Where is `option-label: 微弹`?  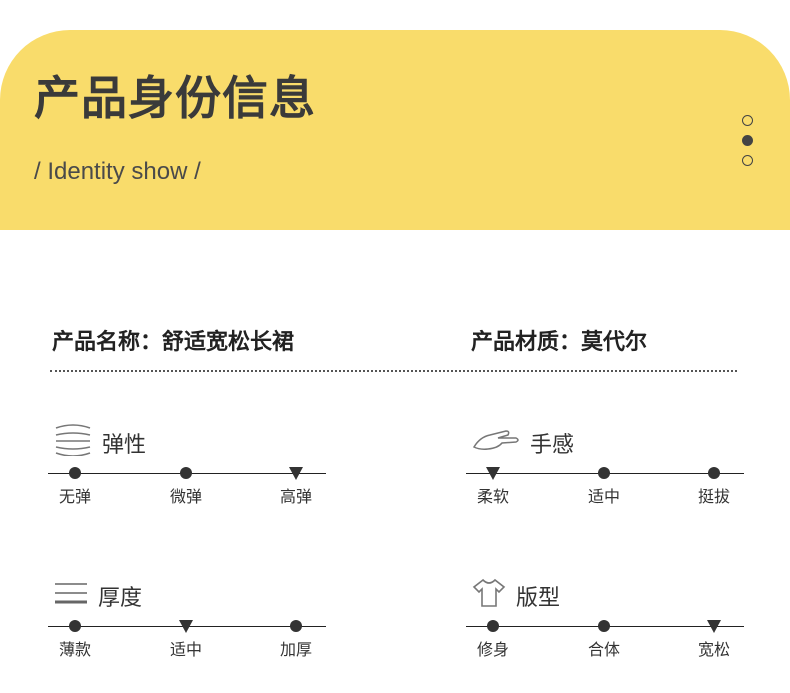
option-label: 微弹 is located at coordinates (186, 496).